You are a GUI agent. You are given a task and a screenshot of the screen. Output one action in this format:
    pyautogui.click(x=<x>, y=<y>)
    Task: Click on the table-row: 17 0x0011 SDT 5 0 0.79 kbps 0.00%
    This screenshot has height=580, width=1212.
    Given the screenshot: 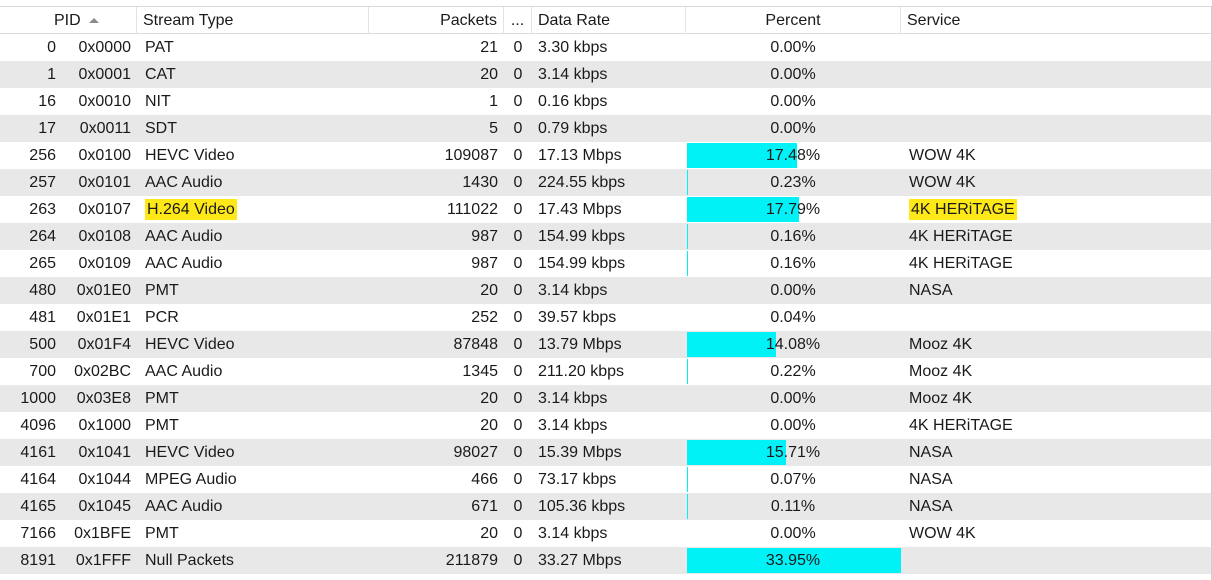 What is the action you would take?
    pyautogui.click(x=606, y=128)
    